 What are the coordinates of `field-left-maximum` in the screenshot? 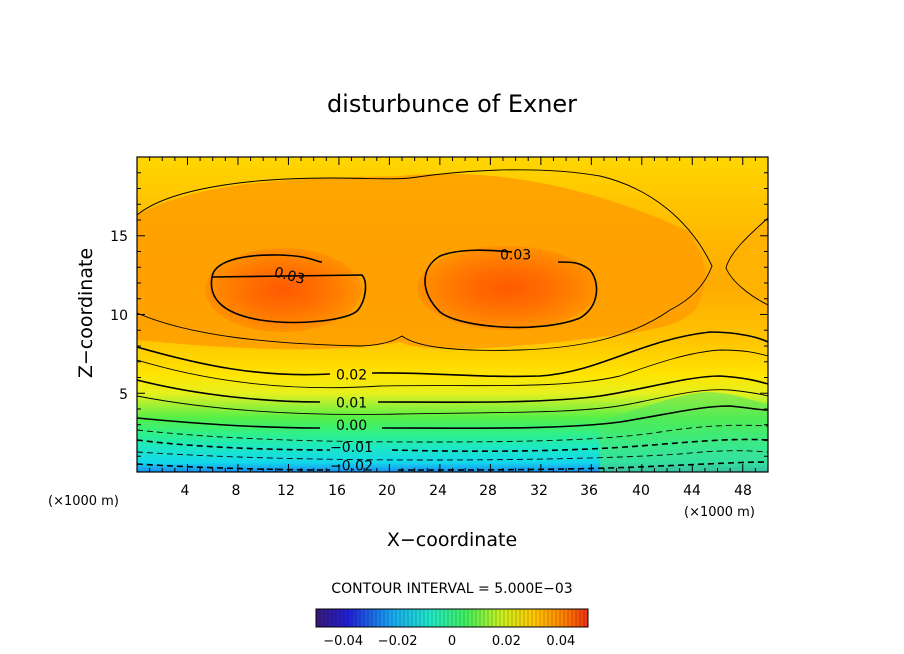 It's located at (283, 290).